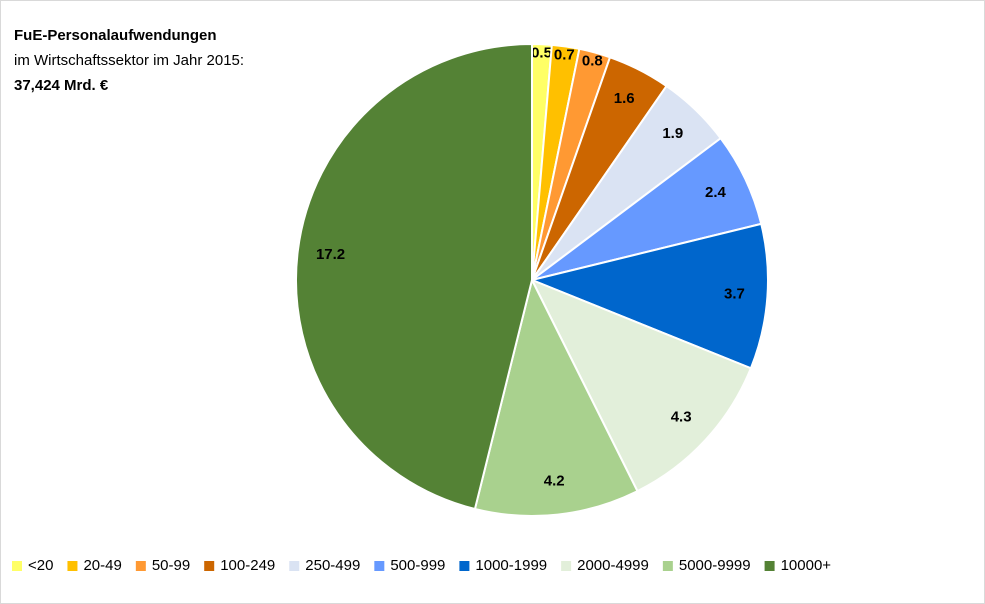  Describe the element at coordinates (40, 565) in the screenshot. I see `legend-label: <20` at that location.